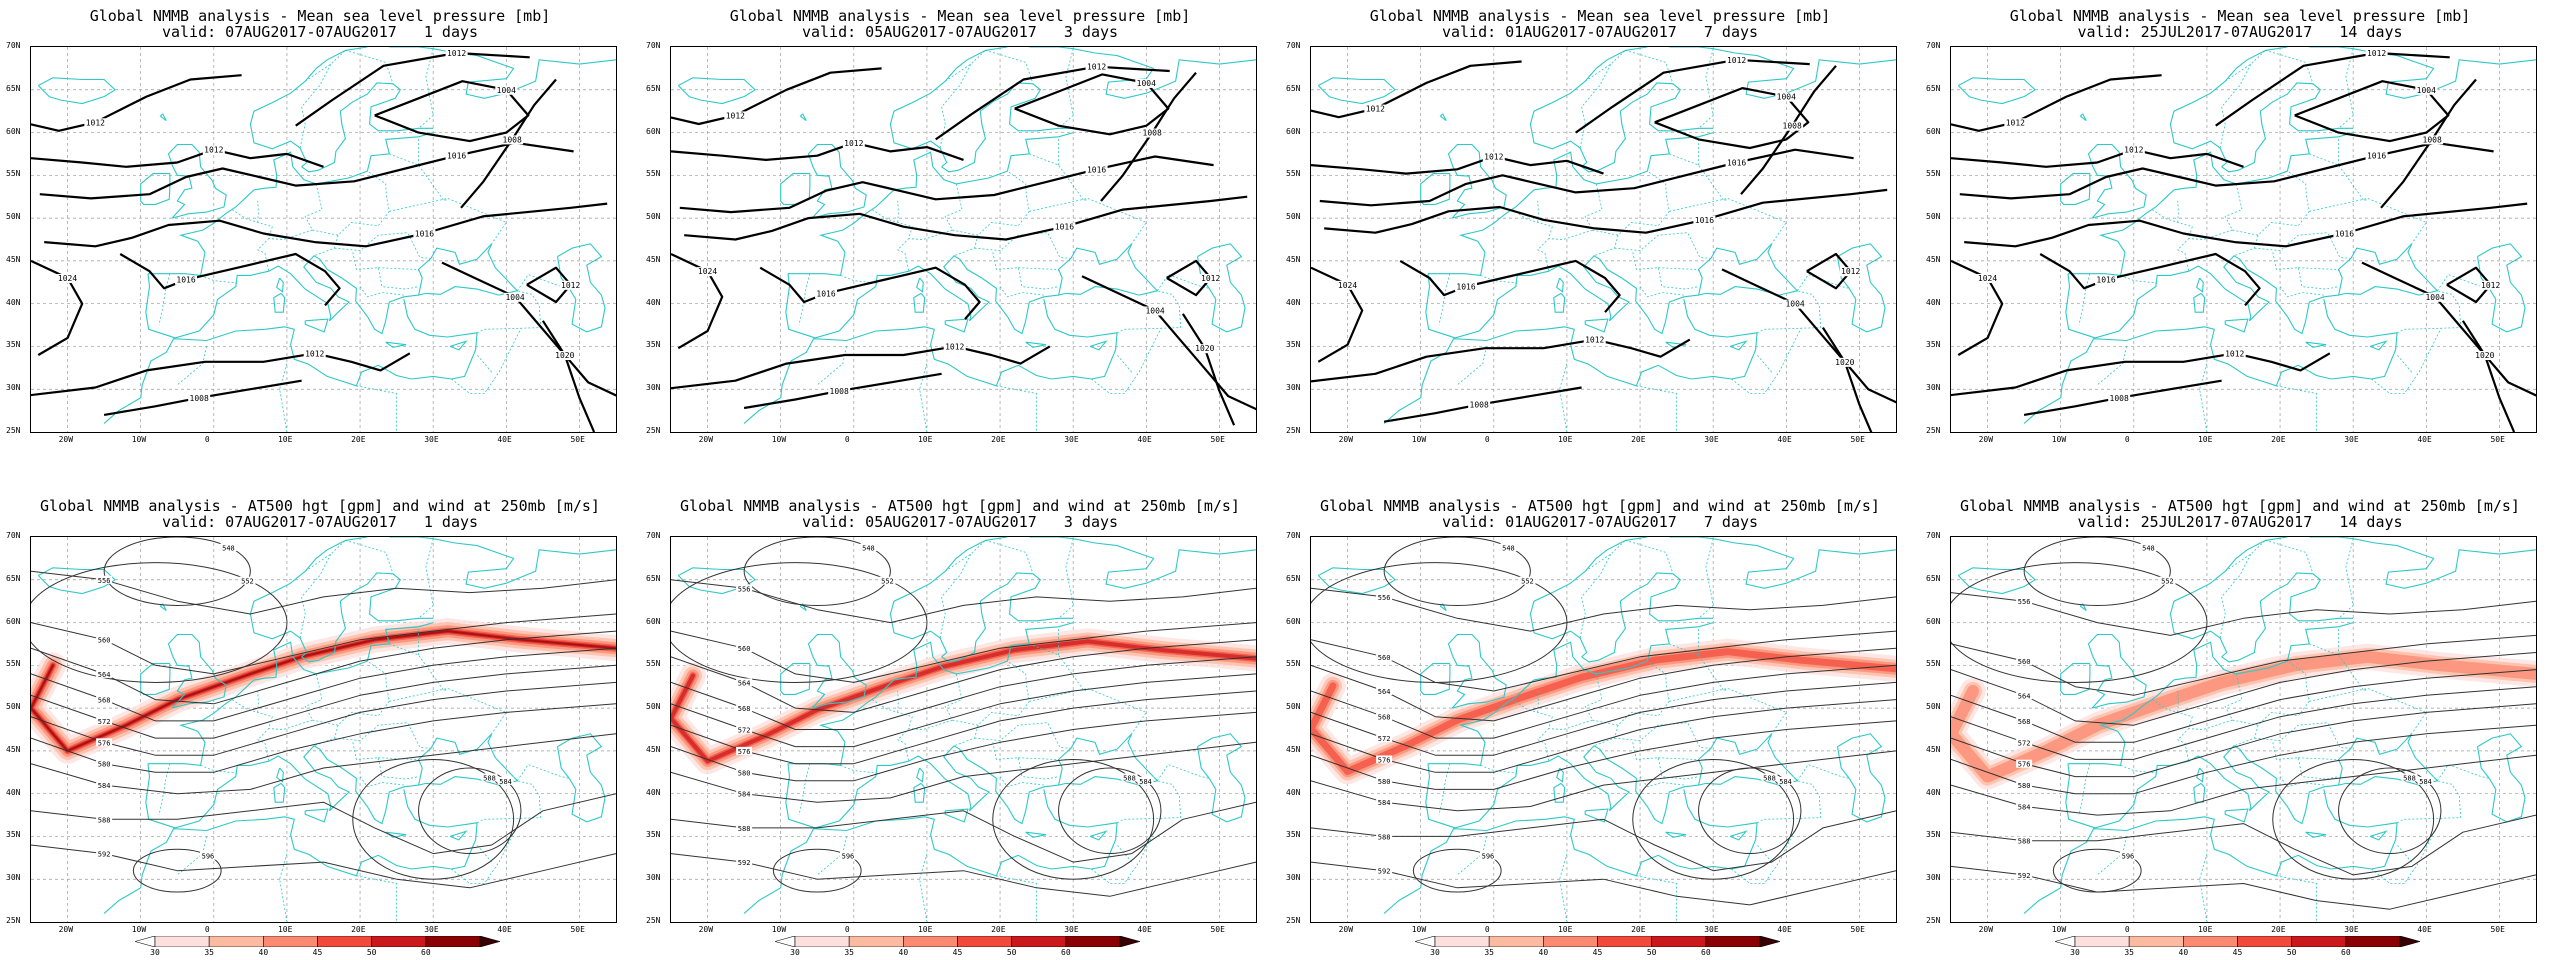 The width and height of the screenshot is (2560, 960). What do you see at coordinates (744, 649) in the screenshot?
I see `contour-label: 560` at bounding box center [744, 649].